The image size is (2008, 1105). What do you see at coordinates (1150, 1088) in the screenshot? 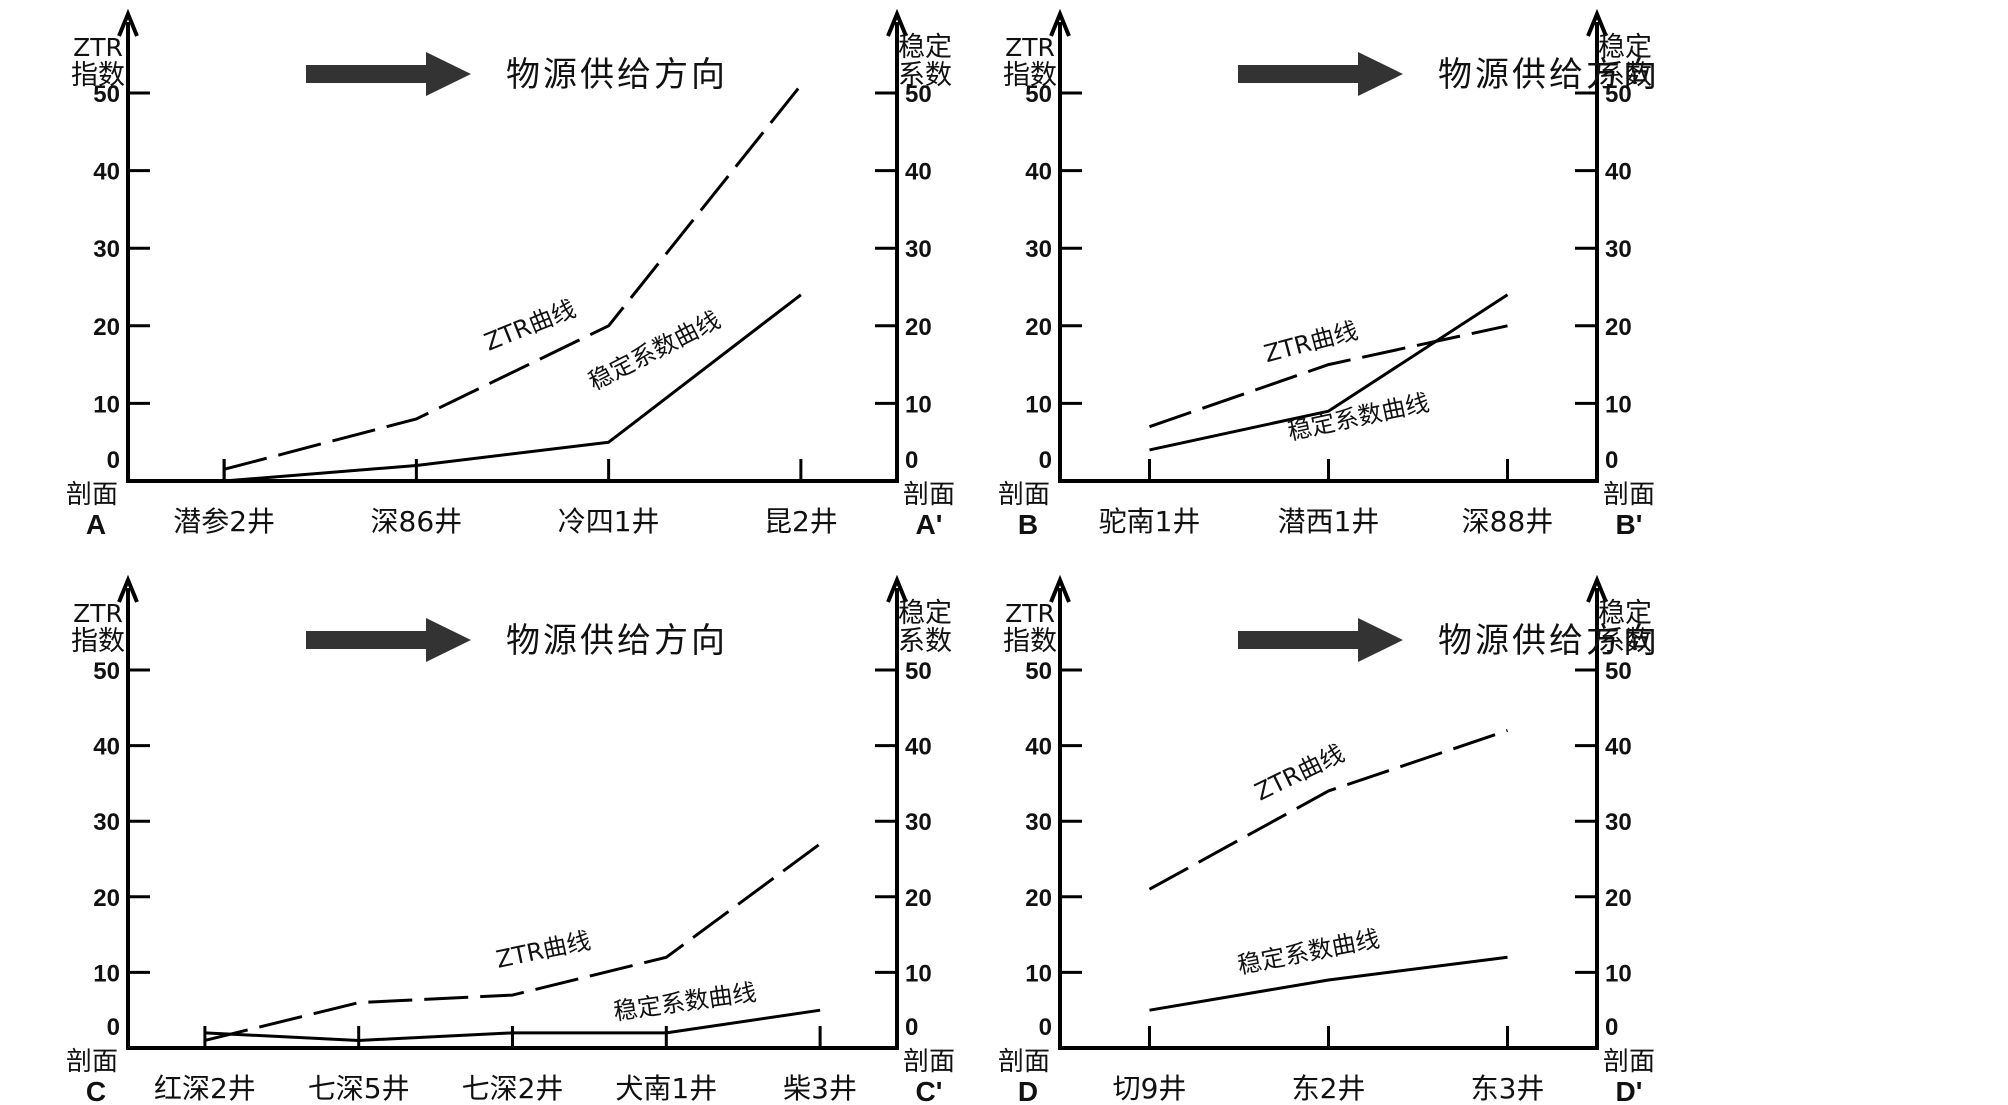
I see `x-tick-label: 切9井` at bounding box center [1150, 1088].